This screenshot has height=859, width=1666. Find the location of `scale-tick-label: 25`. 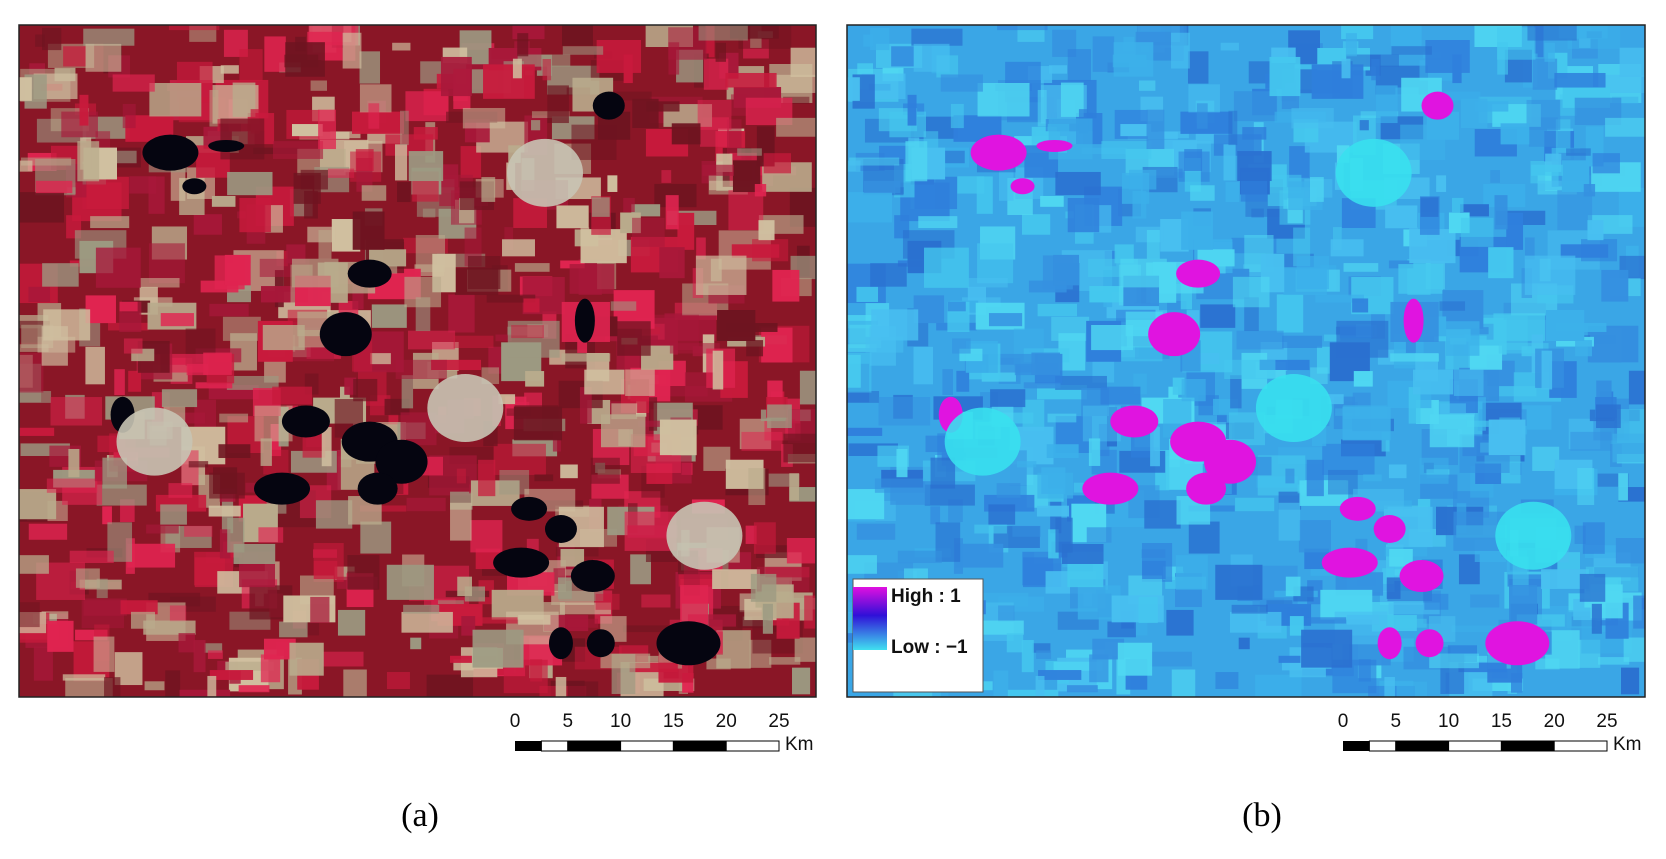

scale-tick-label: 25 is located at coordinates (778, 721).